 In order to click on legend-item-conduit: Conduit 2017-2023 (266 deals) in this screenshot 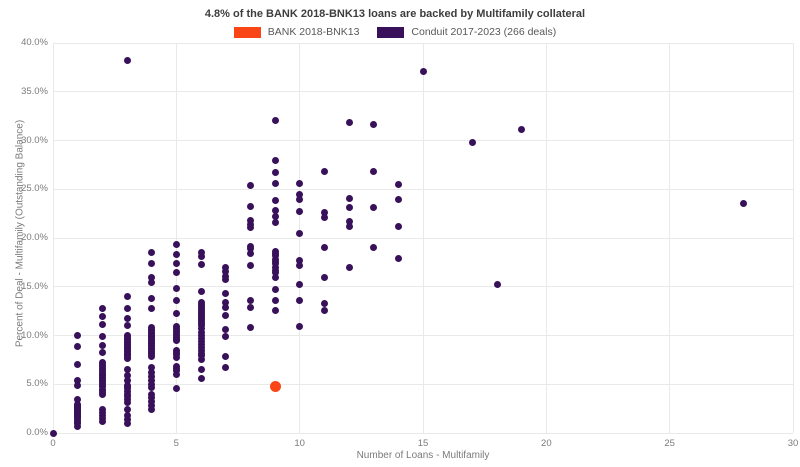, I will do `click(466, 32)`.